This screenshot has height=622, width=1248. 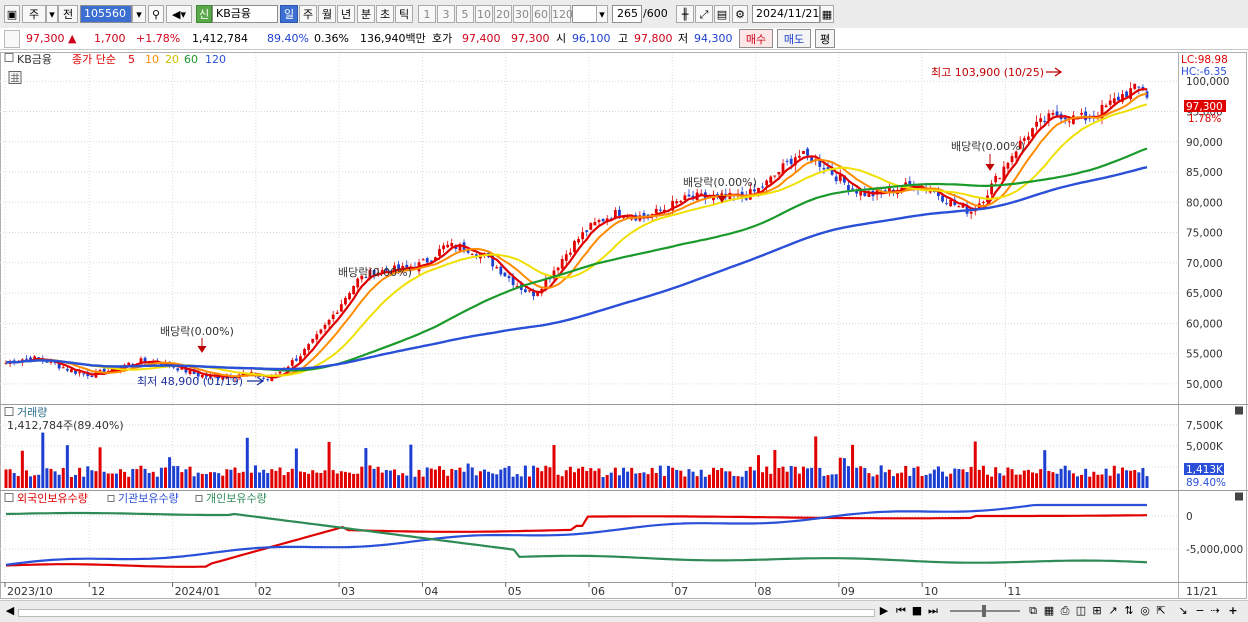 I want to click on code-value: 105560, so click(x=105, y=13).